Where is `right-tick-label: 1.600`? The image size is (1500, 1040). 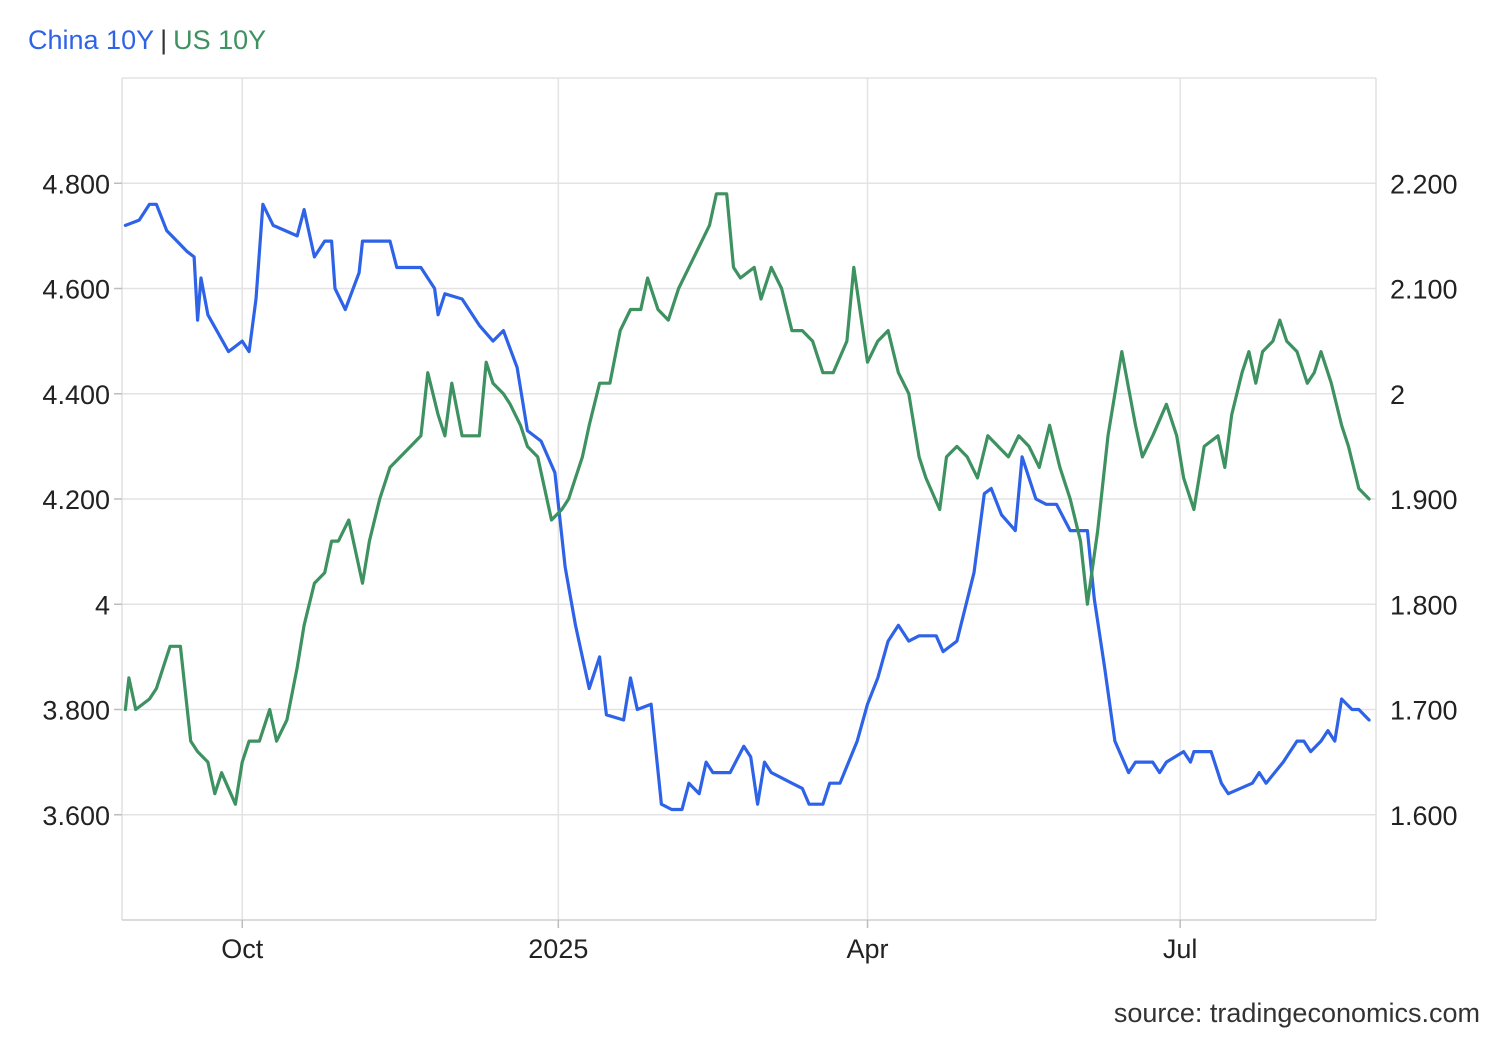
right-tick-label: 1.600 is located at coordinates (1424, 816).